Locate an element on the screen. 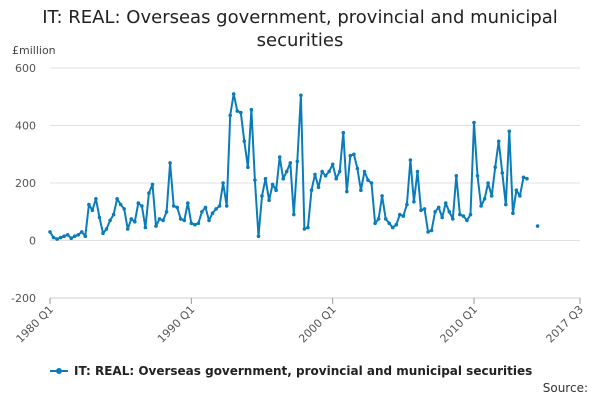 This screenshot has width=600, height=400. x-tick-label: 2010 Q1 is located at coordinates (459, 324).